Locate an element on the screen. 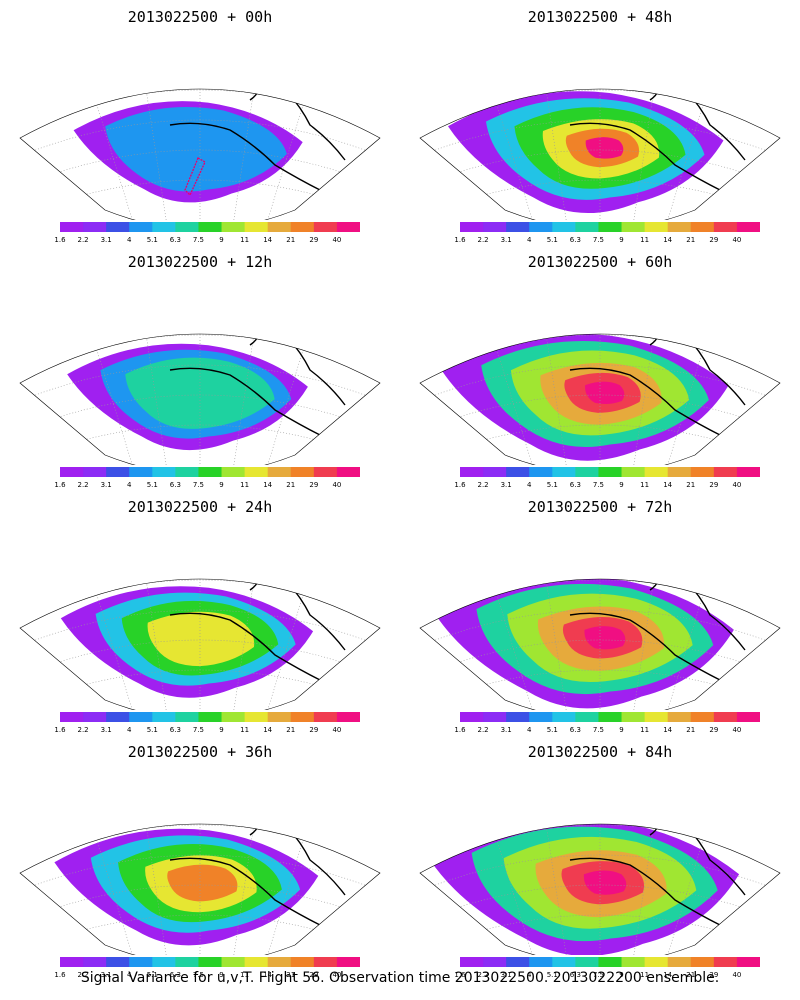 This screenshot has height=1000, width=800. colorbar-label: 29 is located at coordinates (714, 975).